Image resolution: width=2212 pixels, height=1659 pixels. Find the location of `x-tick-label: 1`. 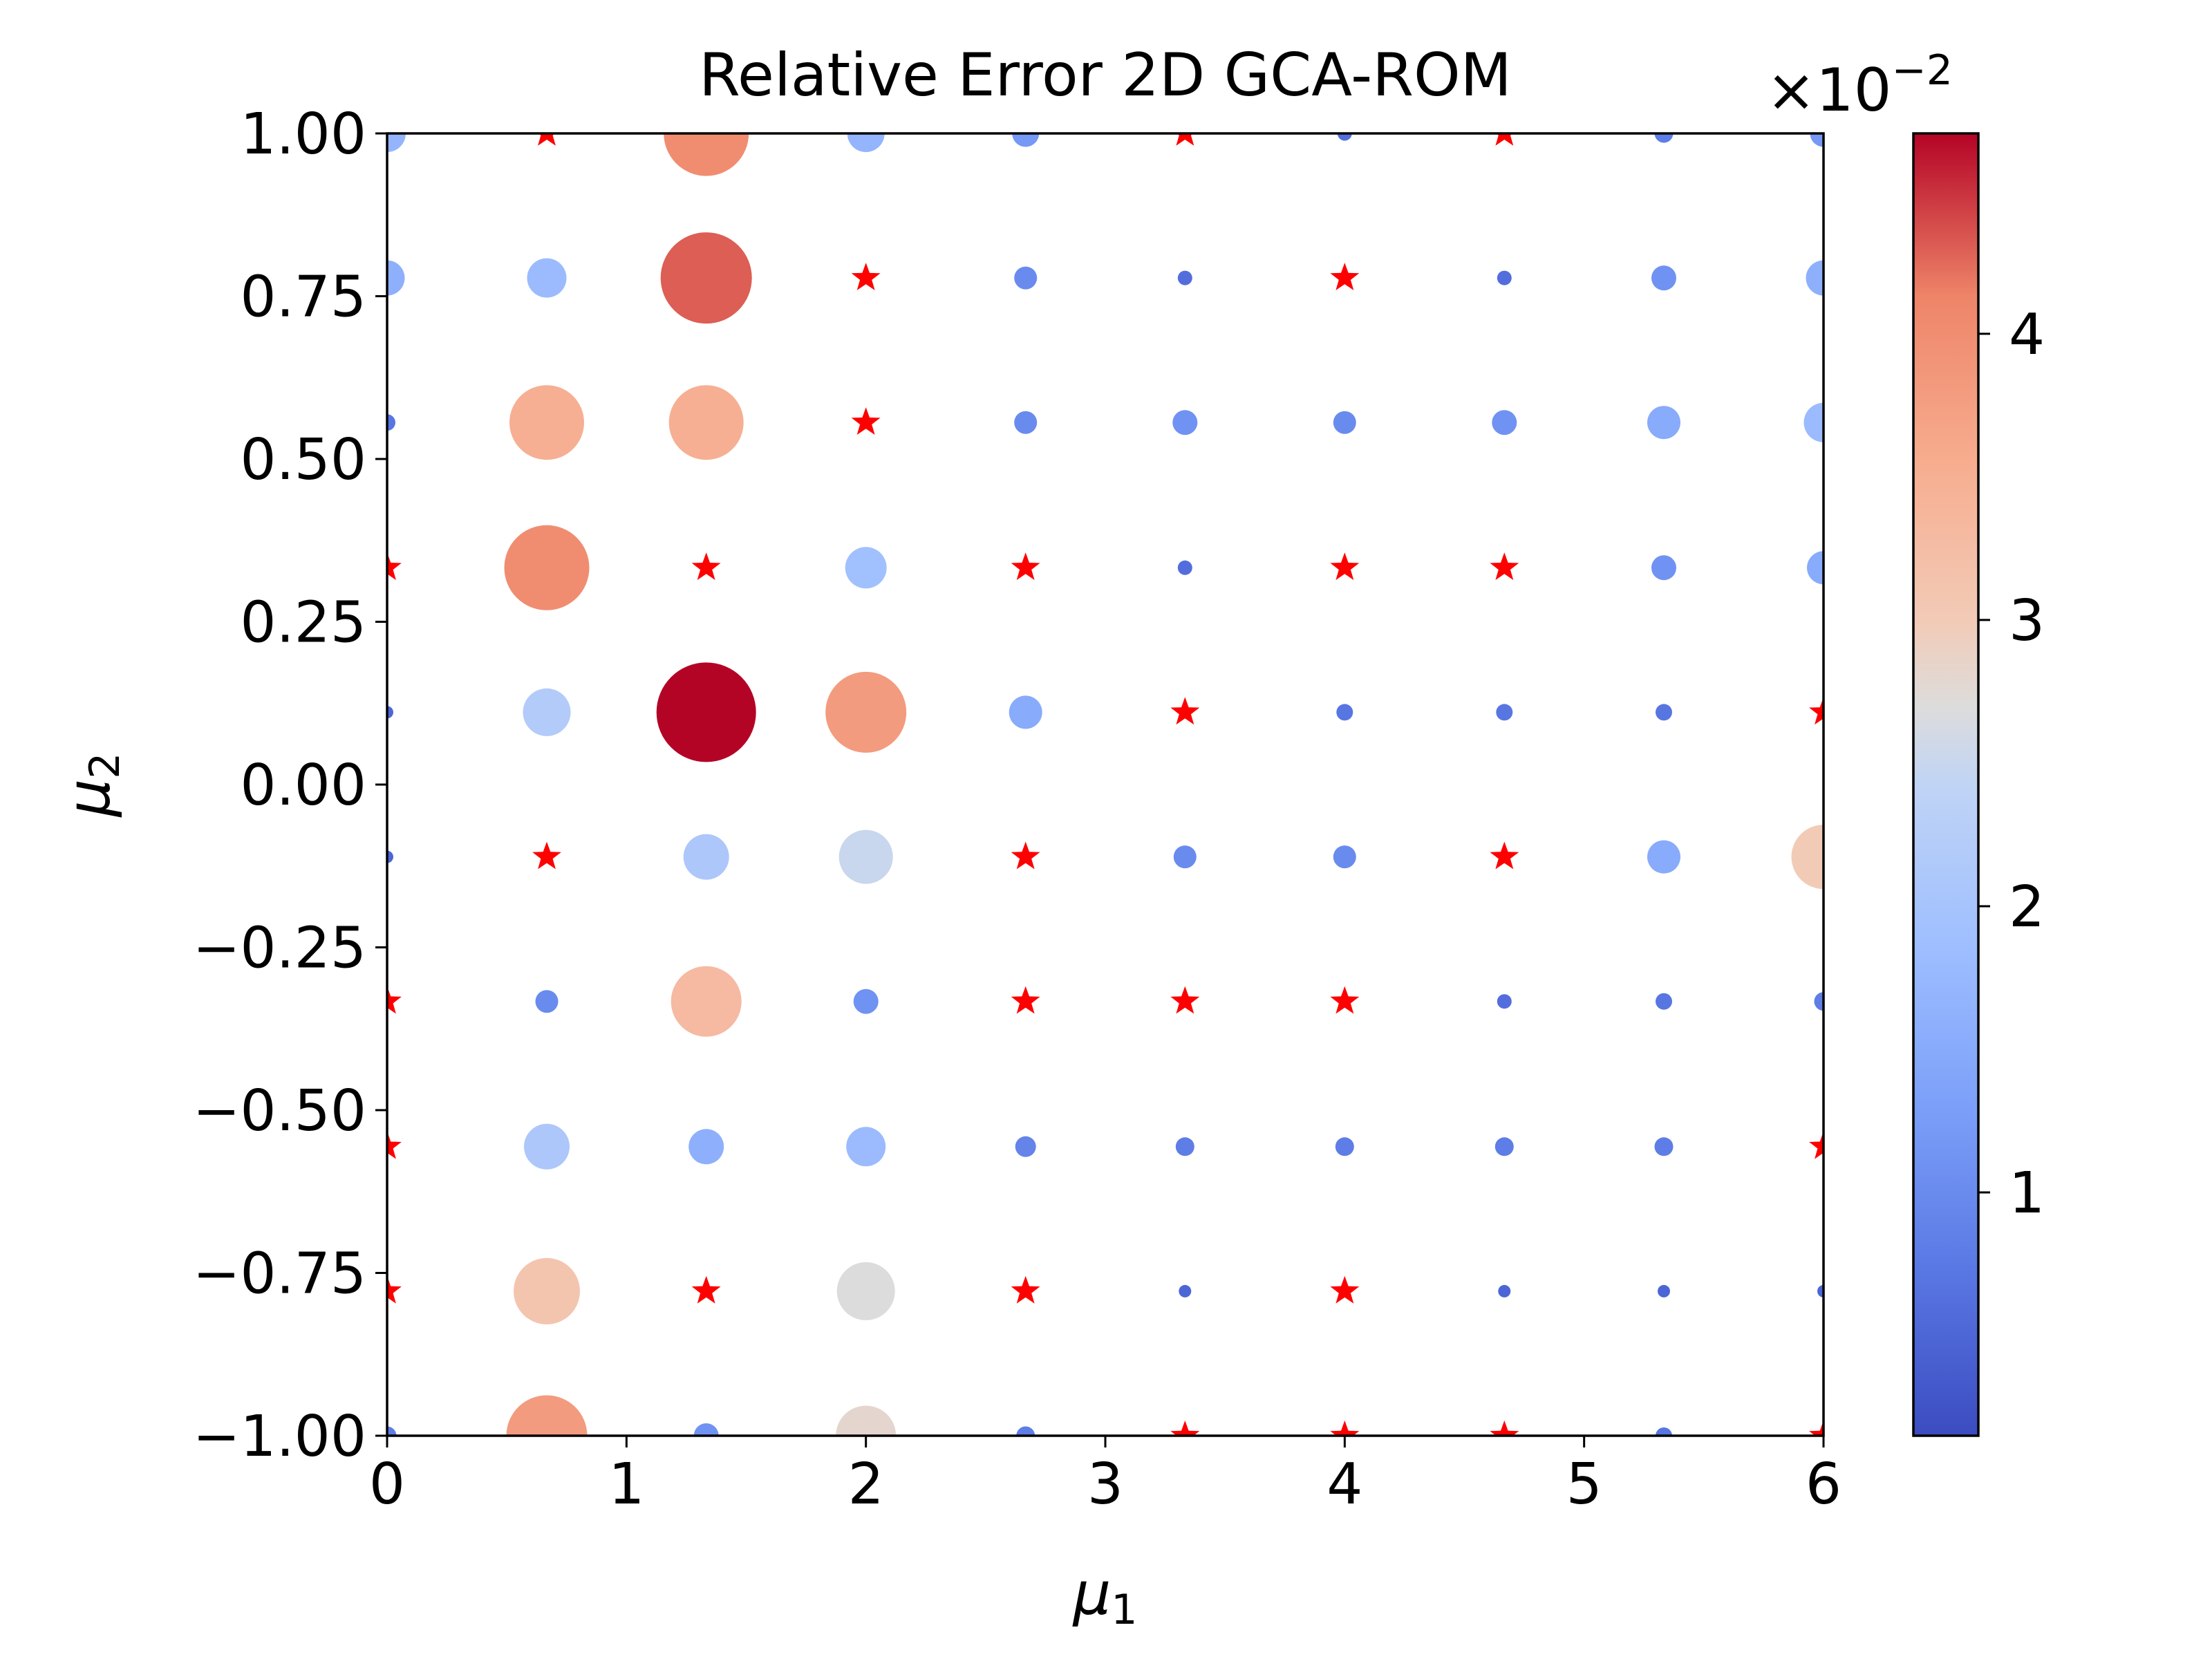

x-tick-label: 1 is located at coordinates (626, 1484).